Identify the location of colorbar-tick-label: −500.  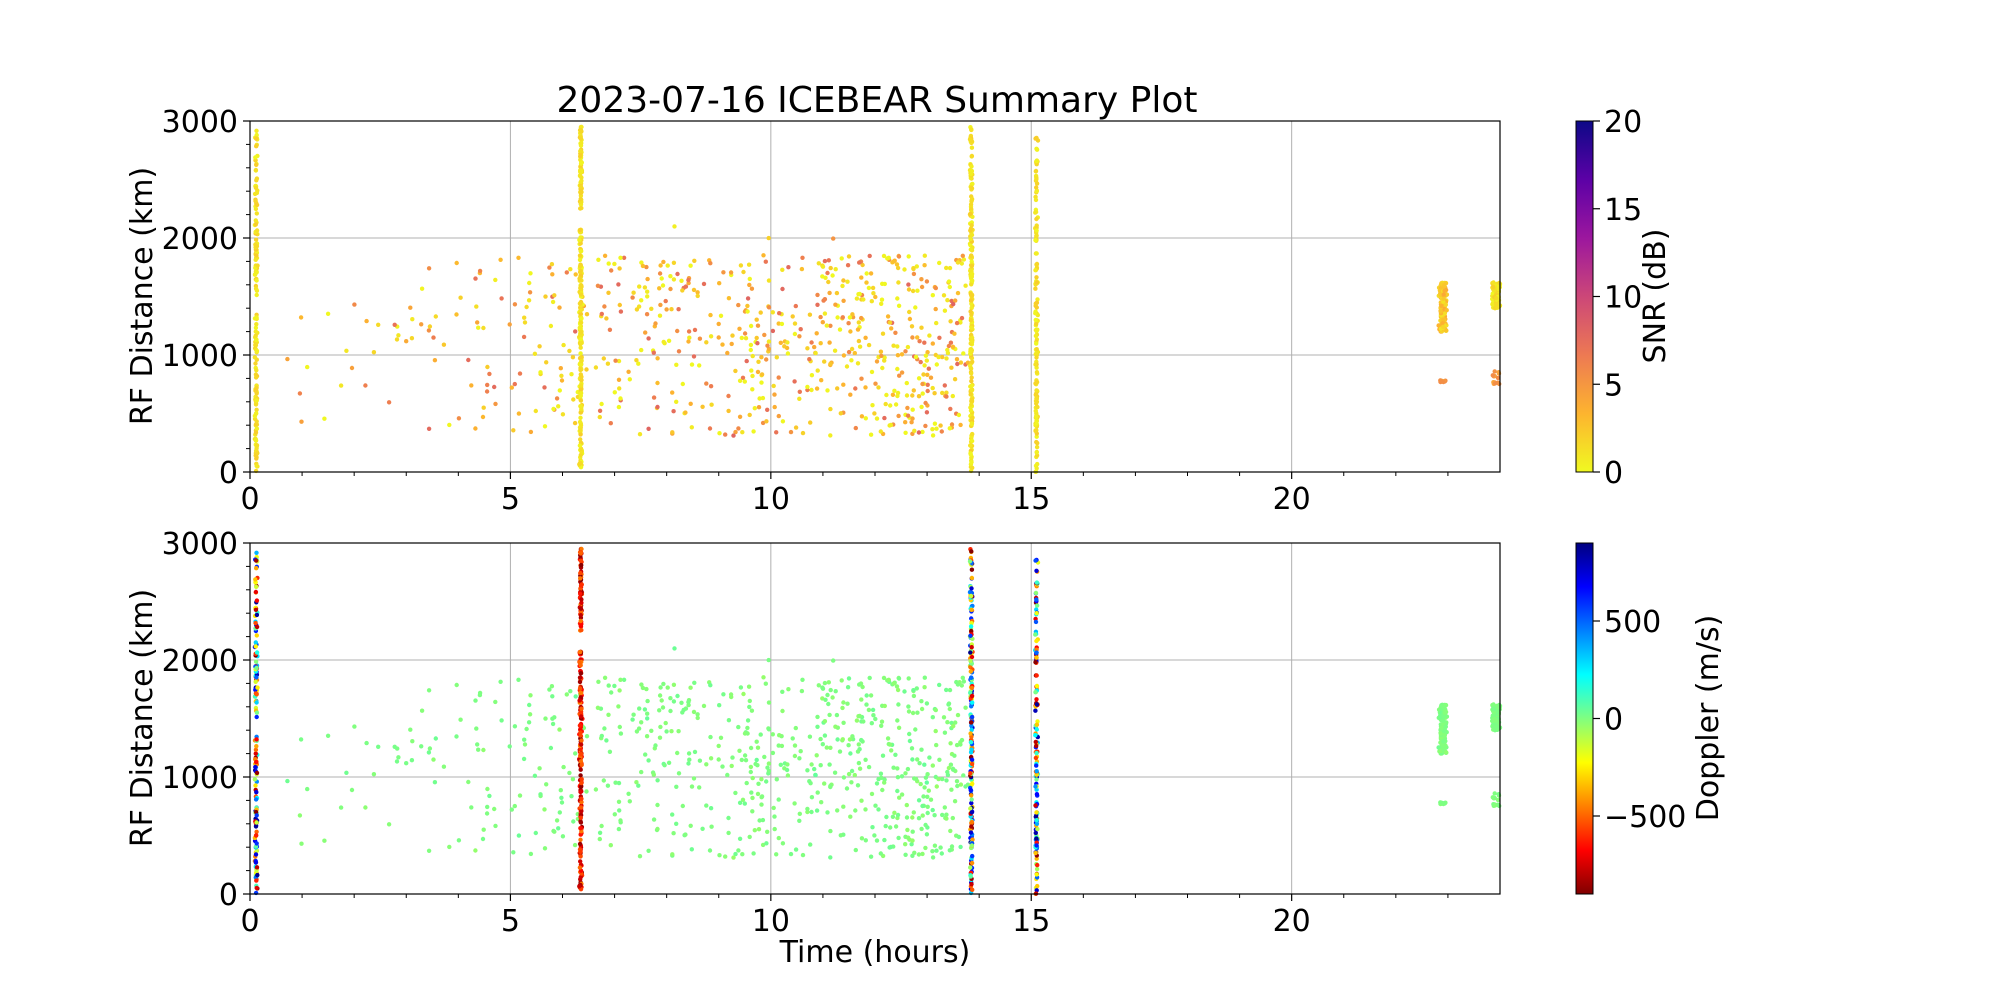
(1645, 817).